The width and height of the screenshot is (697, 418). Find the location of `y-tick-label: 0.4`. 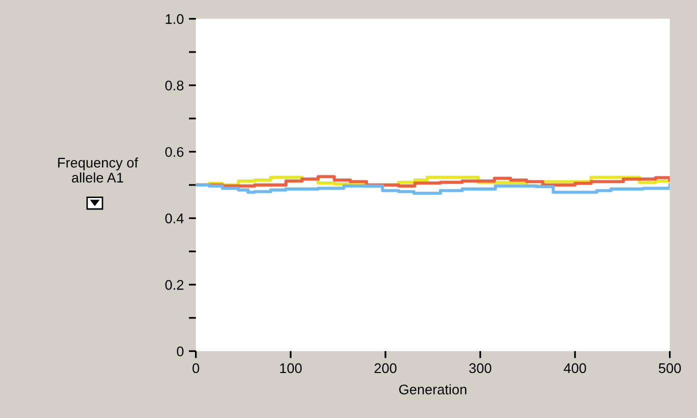

y-tick-label: 0.4 is located at coordinates (174, 219).